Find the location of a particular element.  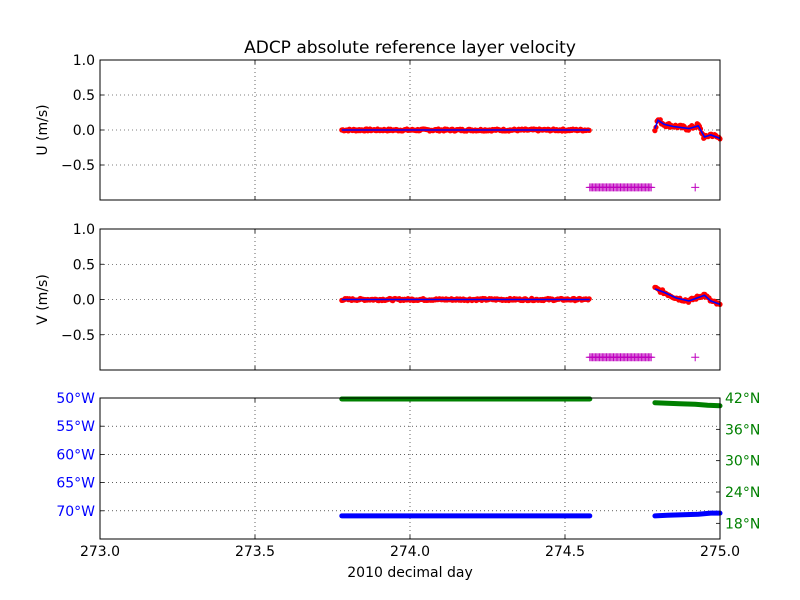

lat-tick-label: 36°N is located at coordinates (742, 430).